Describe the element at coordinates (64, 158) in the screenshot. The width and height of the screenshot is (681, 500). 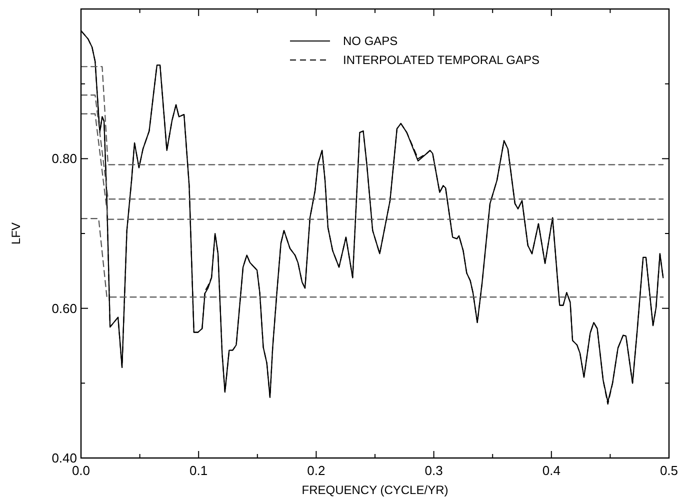
I see `y-tick-label: 0.80` at that location.